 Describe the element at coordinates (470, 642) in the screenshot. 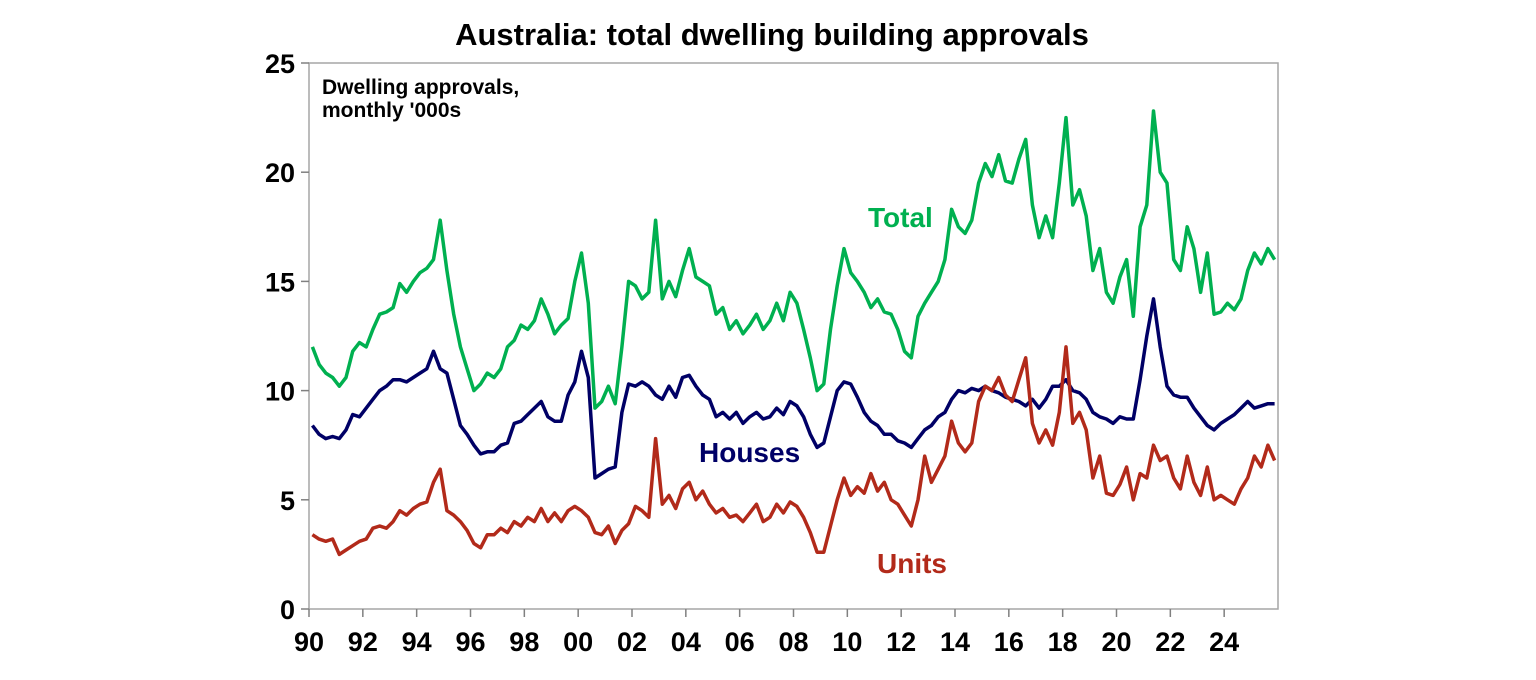

I see `x-tick-label: 96` at that location.